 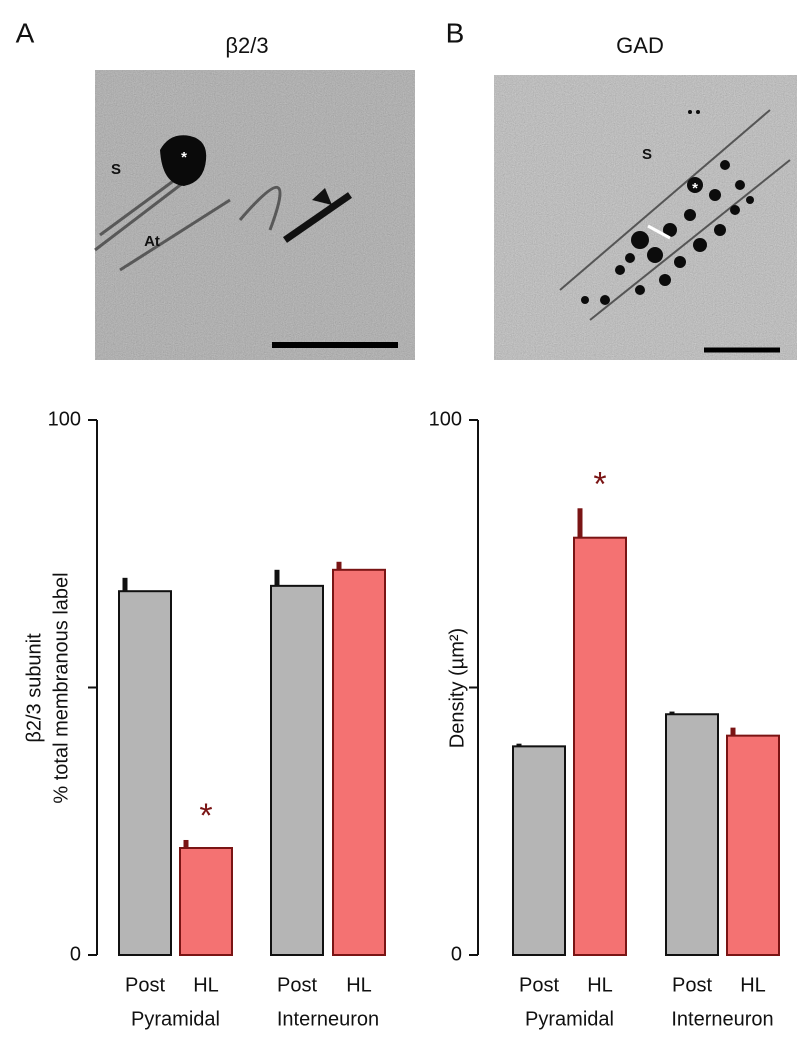 What do you see at coordinates (25, 32) in the screenshot?
I see `panel-label: A` at bounding box center [25, 32].